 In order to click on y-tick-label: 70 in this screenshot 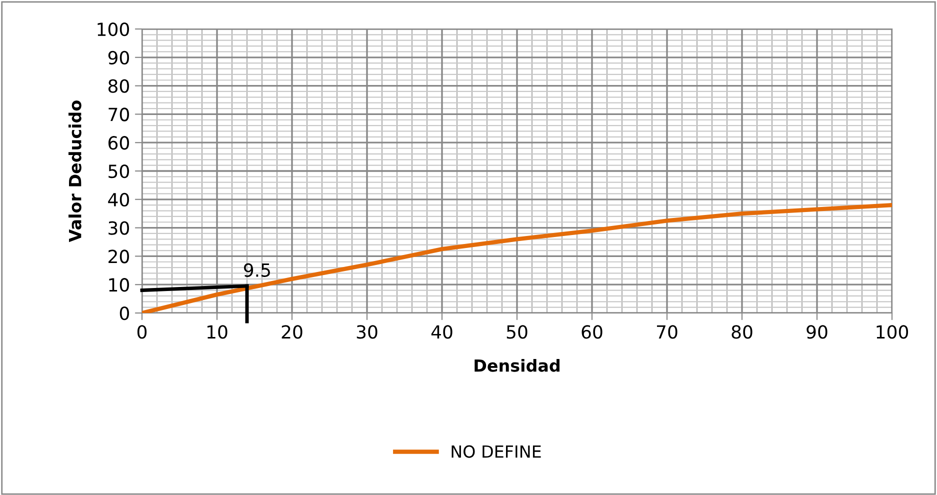, I will do `click(118, 115)`.